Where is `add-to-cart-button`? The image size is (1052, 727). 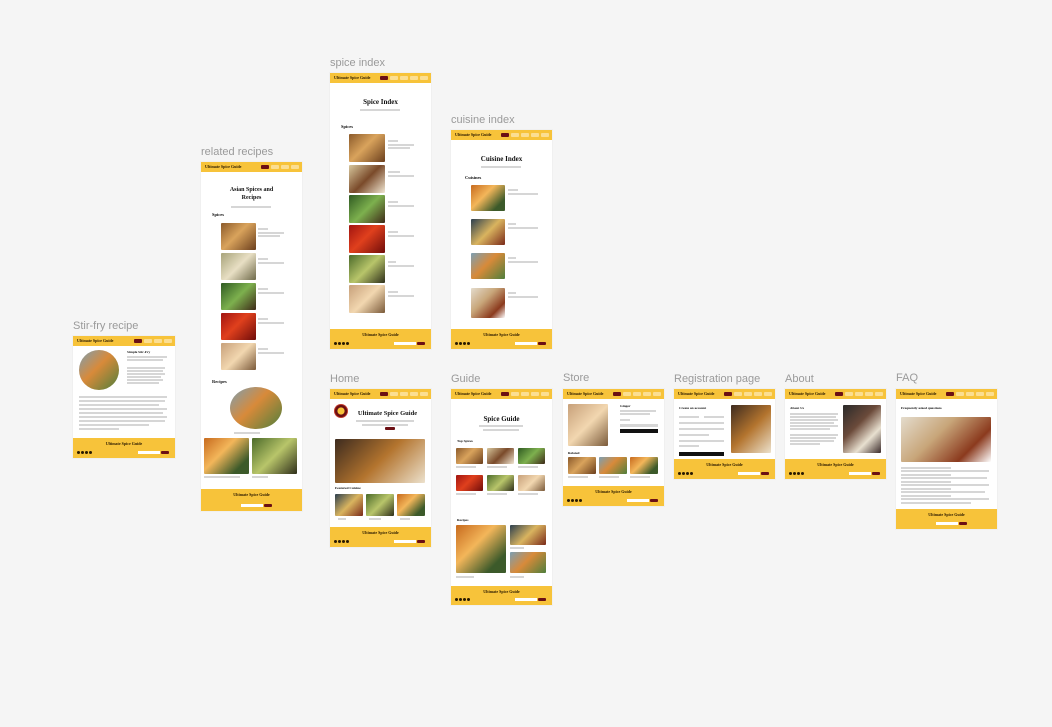
add-to-cart-button is located at coordinates (639, 431).